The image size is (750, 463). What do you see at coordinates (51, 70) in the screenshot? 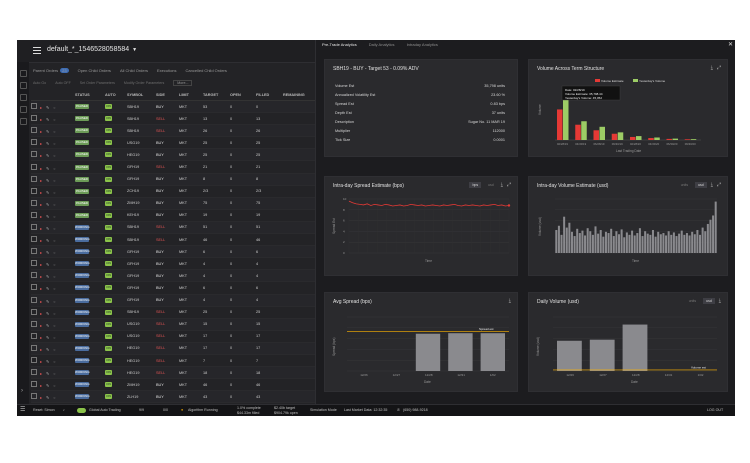
I see `tab-parent-orders: Parent Orders 23` at bounding box center [51, 70].